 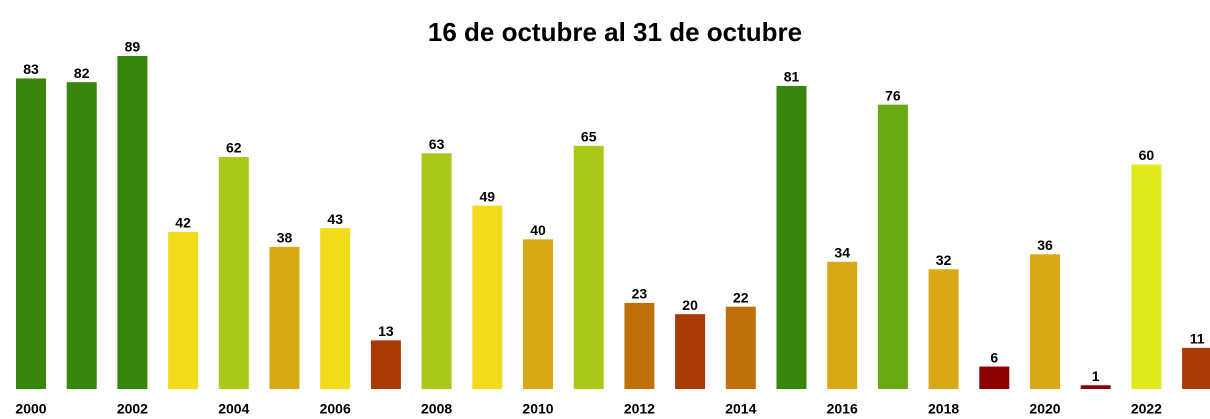 What do you see at coordinates (537, 409) in the screenshot?
I see `x-tick-label: 2010` at bounding box center [537, 409].